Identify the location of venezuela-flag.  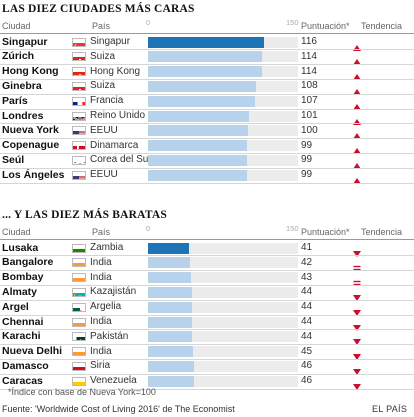
(79, 381).